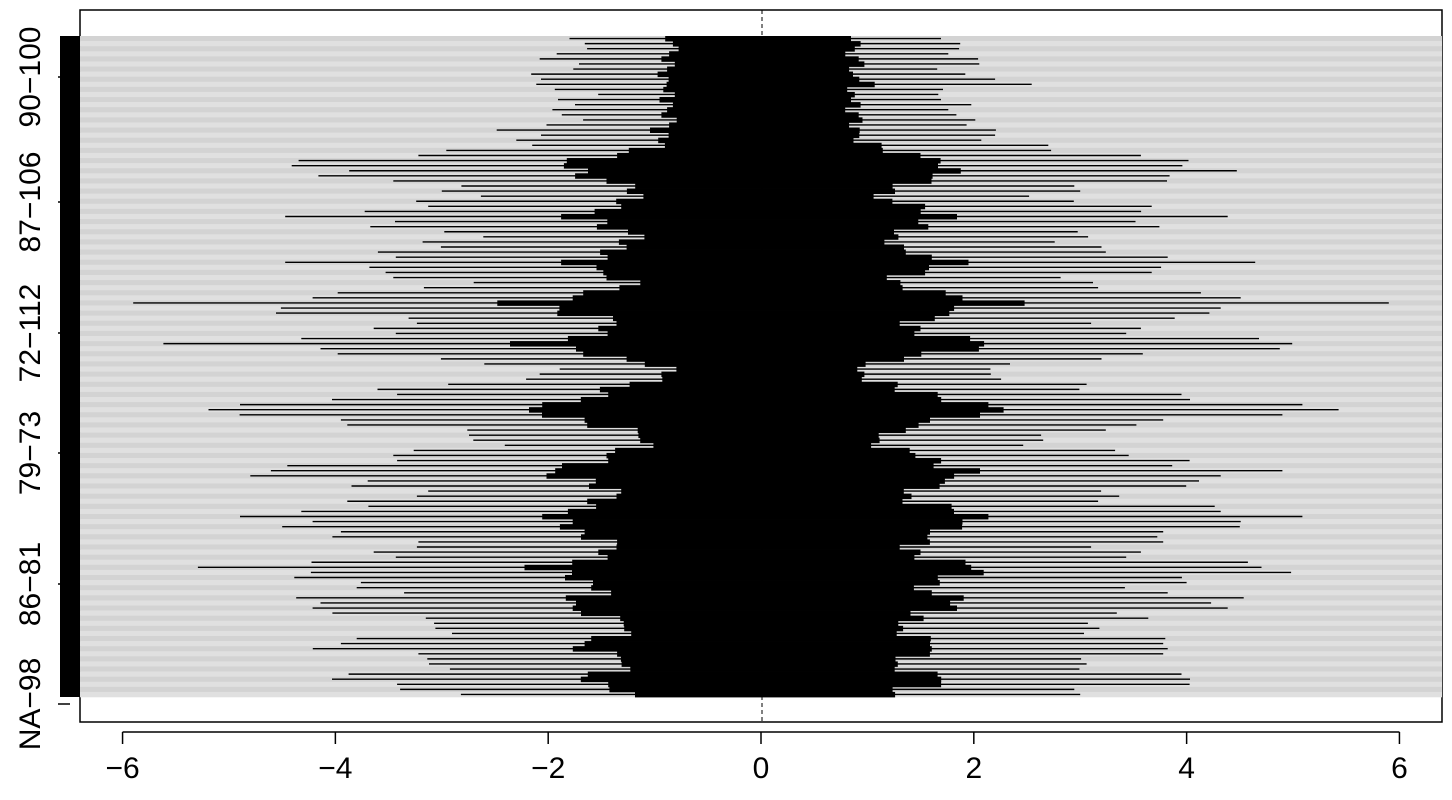  I want to click on x-tick-label: −4, so click(335, 768).